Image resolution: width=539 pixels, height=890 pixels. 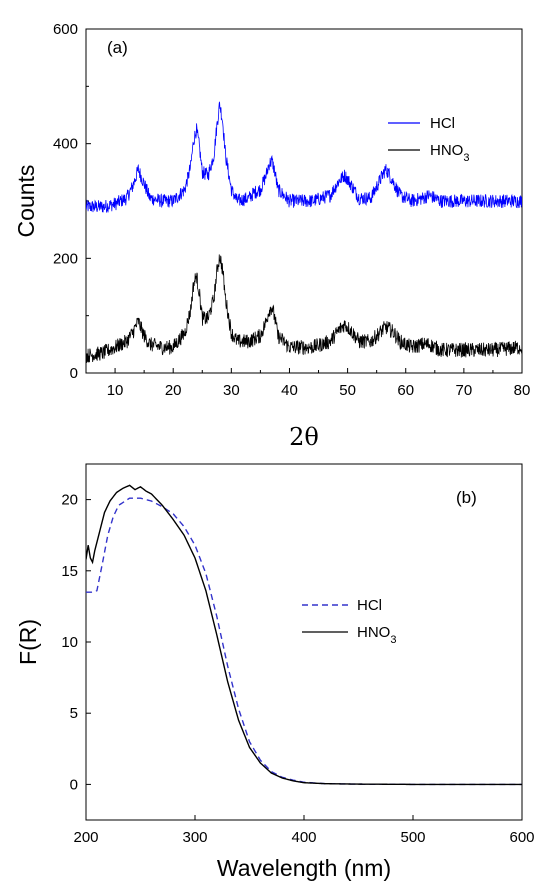 I want to click on y-tick-label: 15, so click(x=69, y=571).